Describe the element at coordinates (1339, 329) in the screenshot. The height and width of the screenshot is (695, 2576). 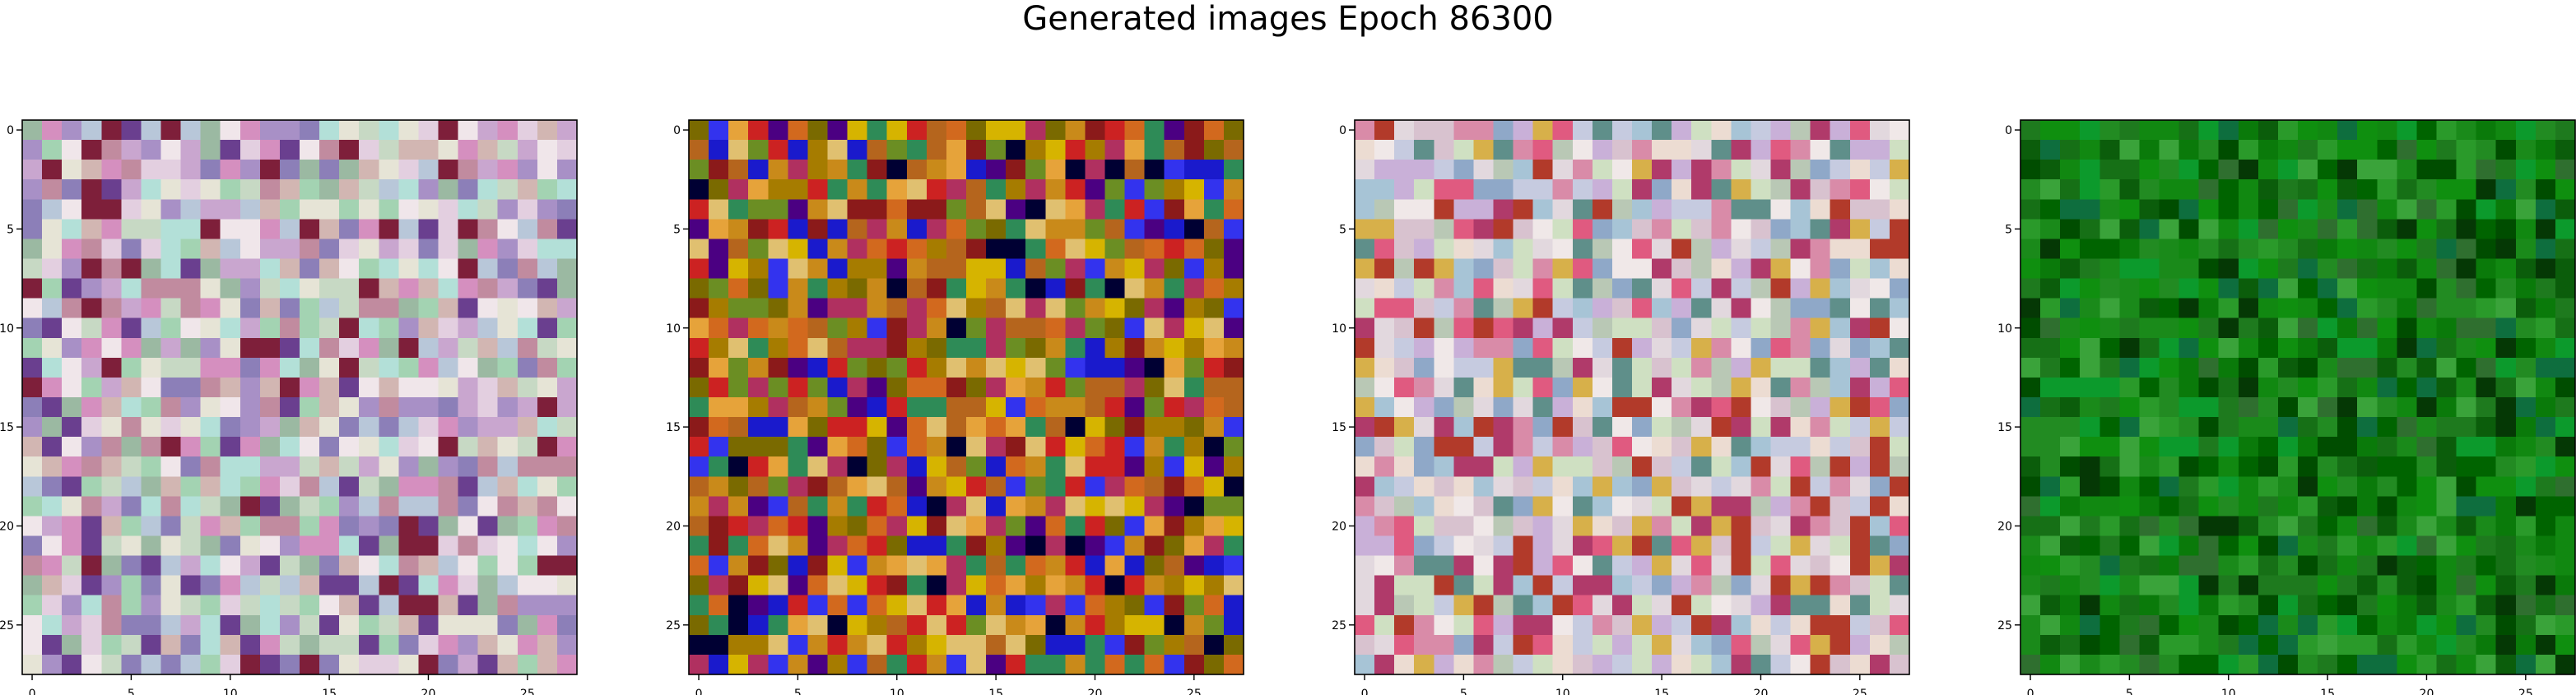
I see `y-tick-label: 10` at that location.